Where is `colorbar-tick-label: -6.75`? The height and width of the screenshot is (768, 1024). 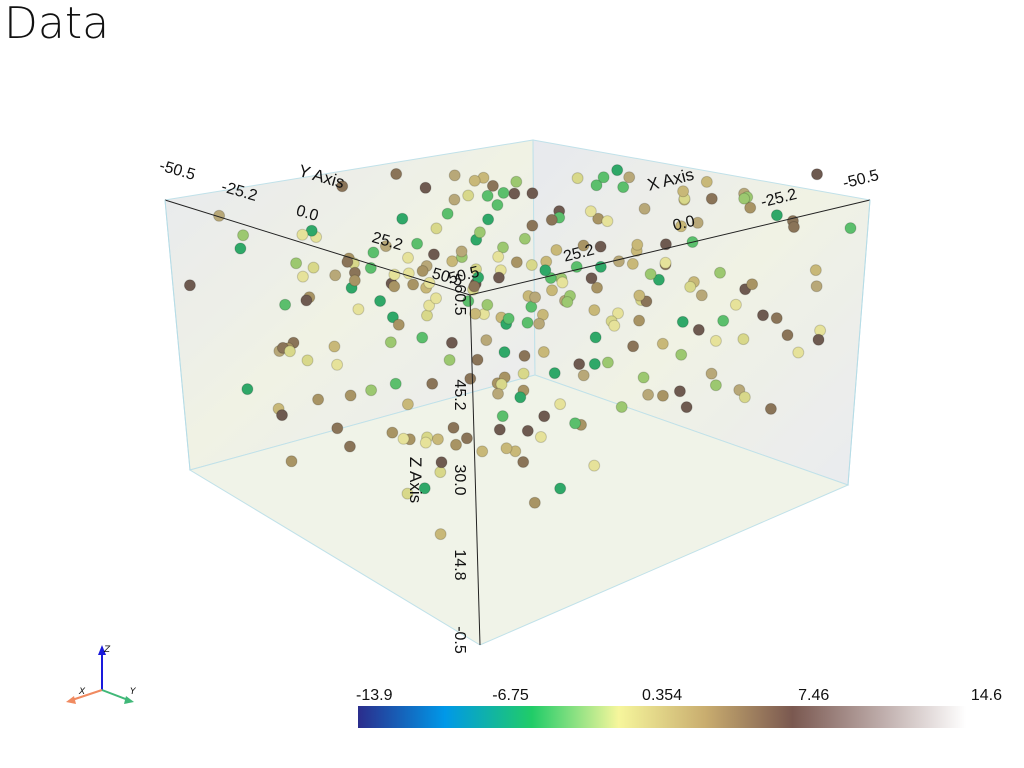
colorbar-tick-label: -6.75 is located at coordinates (510, 695).